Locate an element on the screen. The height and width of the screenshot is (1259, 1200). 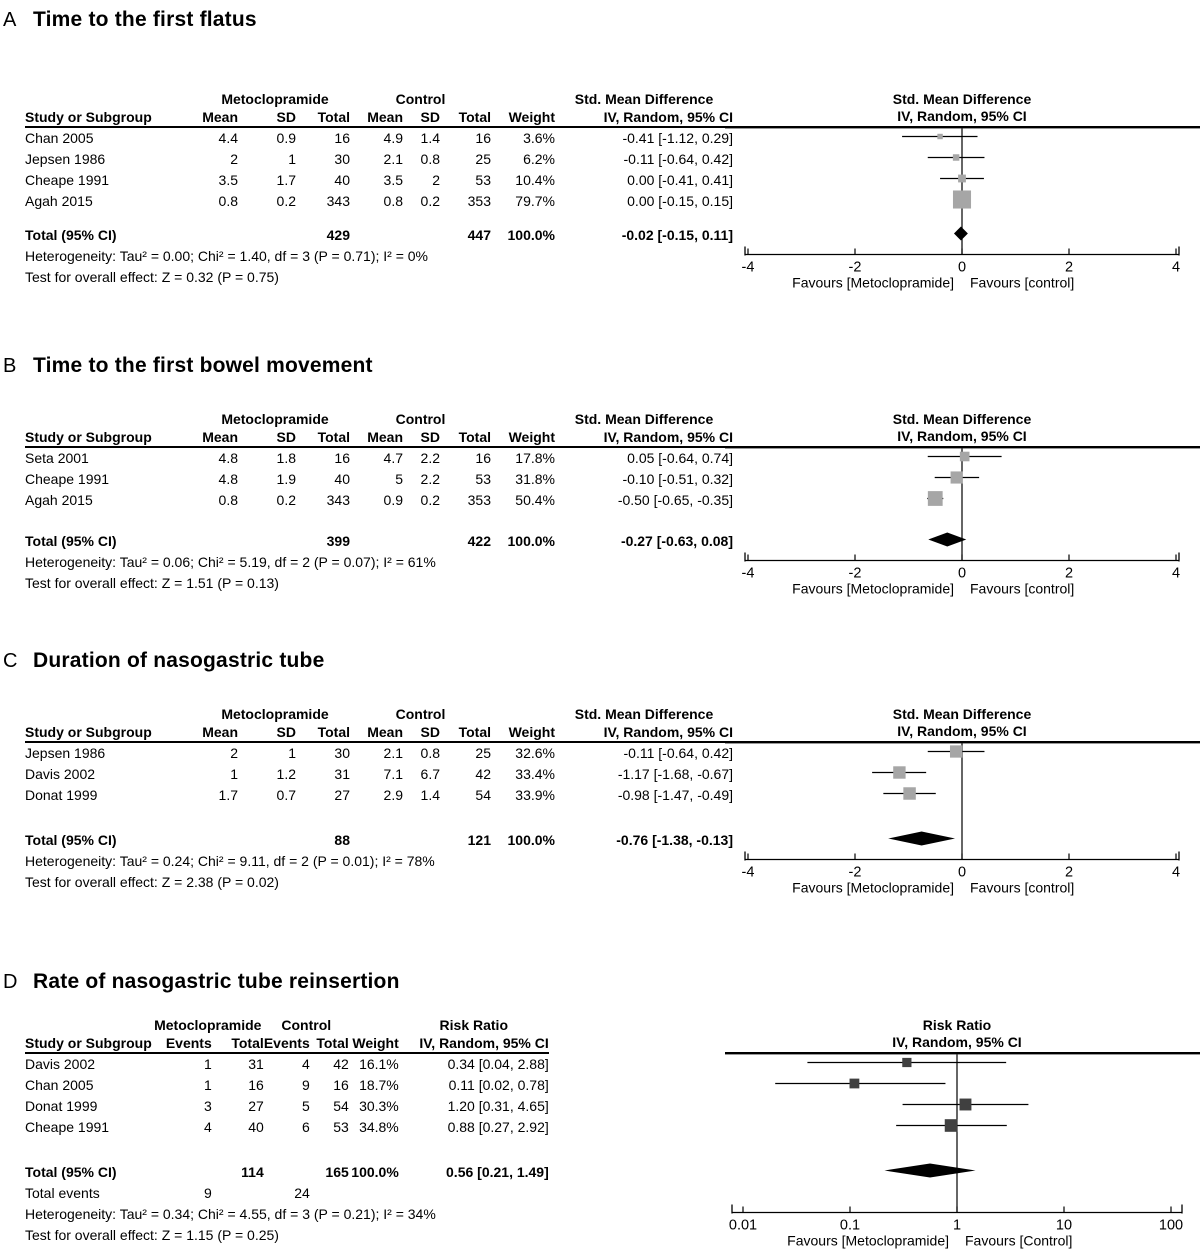
summary-diamond is located at coordinates (922, 838).